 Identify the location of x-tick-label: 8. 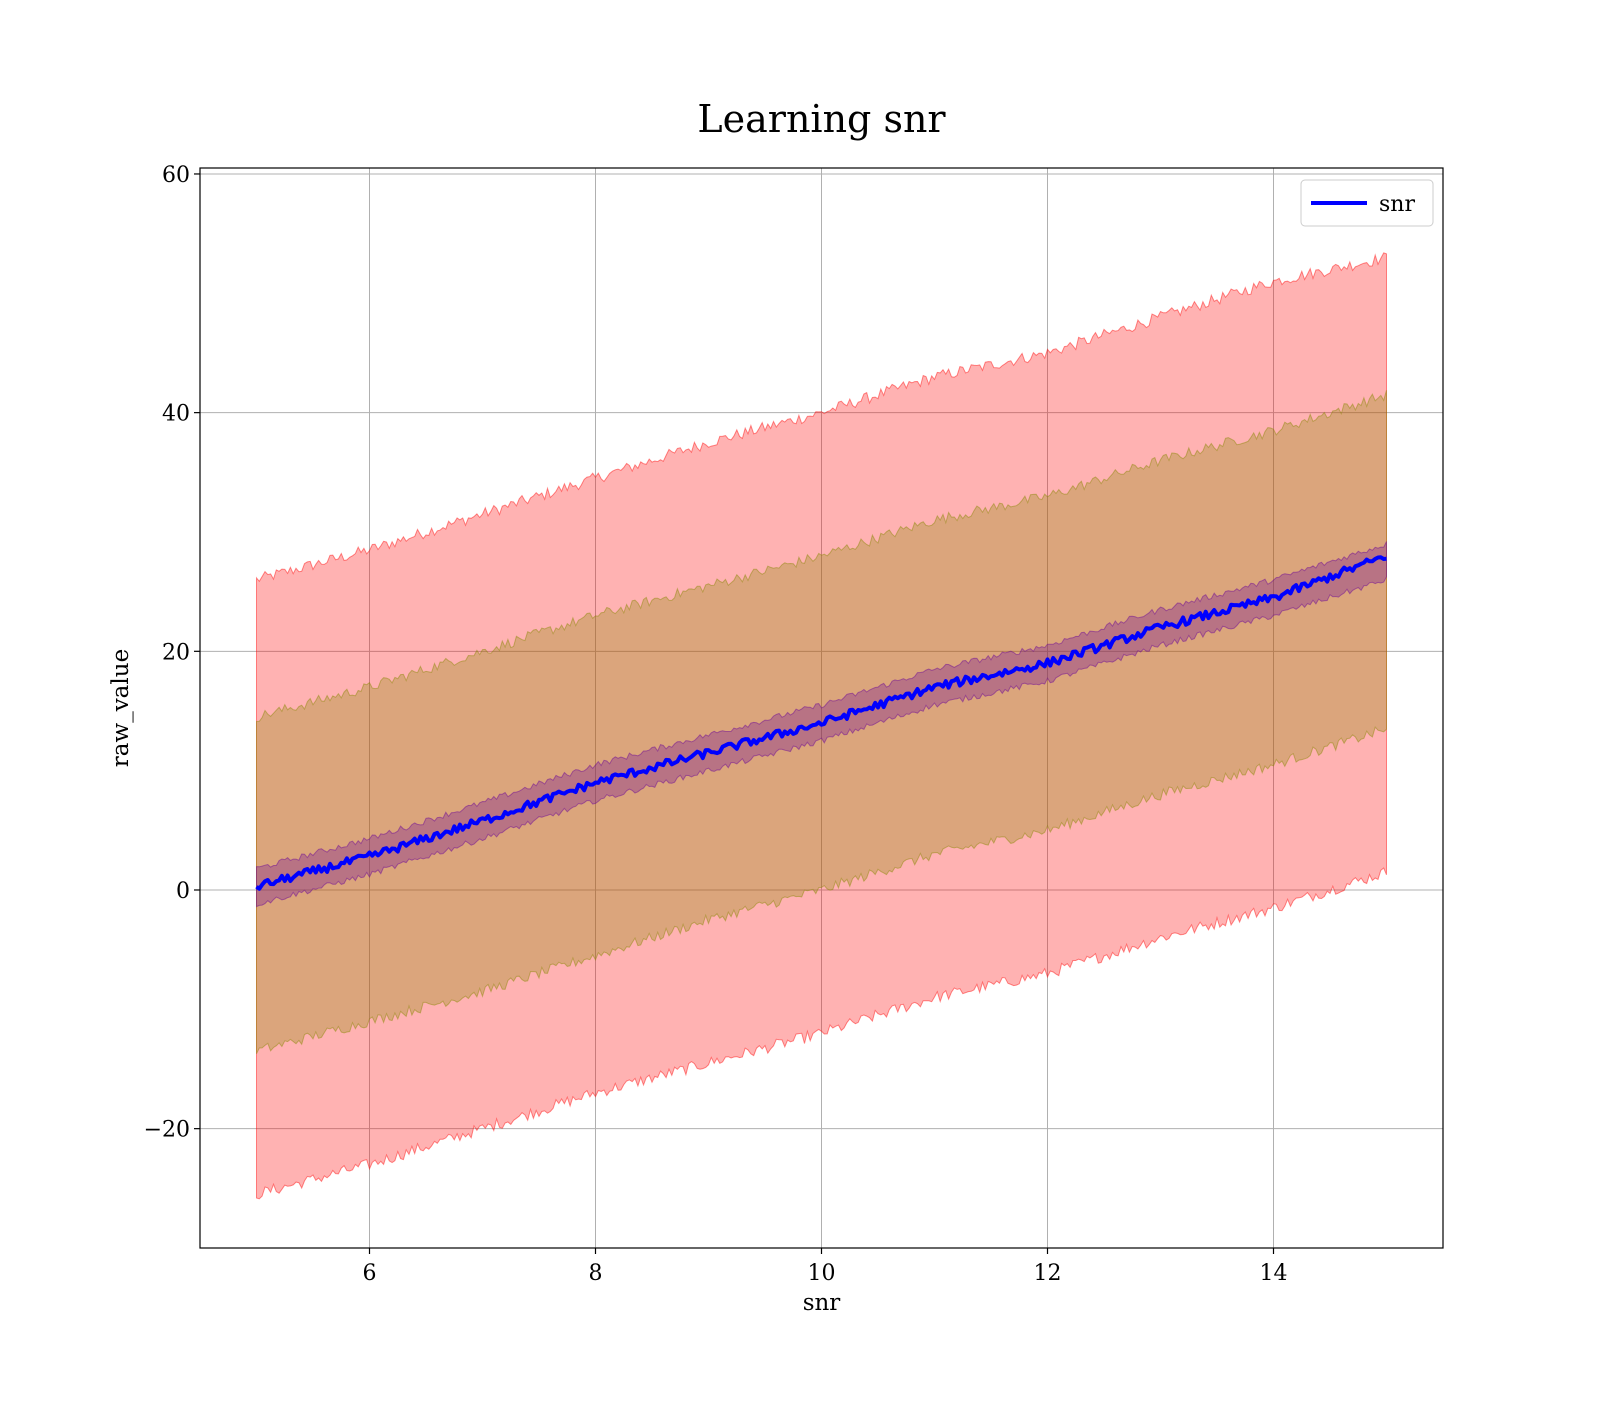
(596, 1273).